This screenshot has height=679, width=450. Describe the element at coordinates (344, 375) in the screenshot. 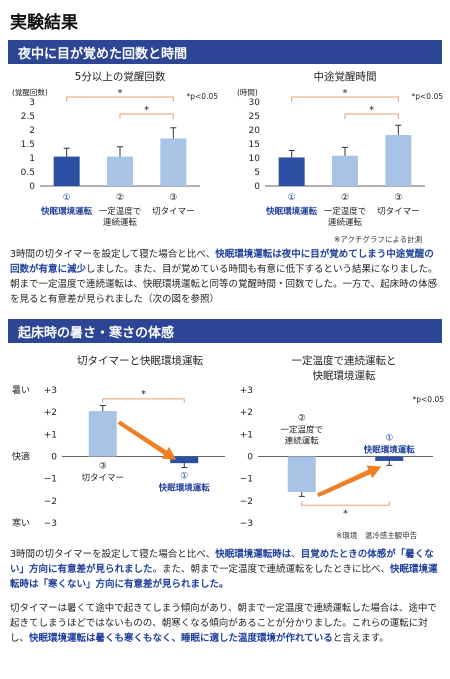

I see `chart-title: 快眠環境運転` at that location.